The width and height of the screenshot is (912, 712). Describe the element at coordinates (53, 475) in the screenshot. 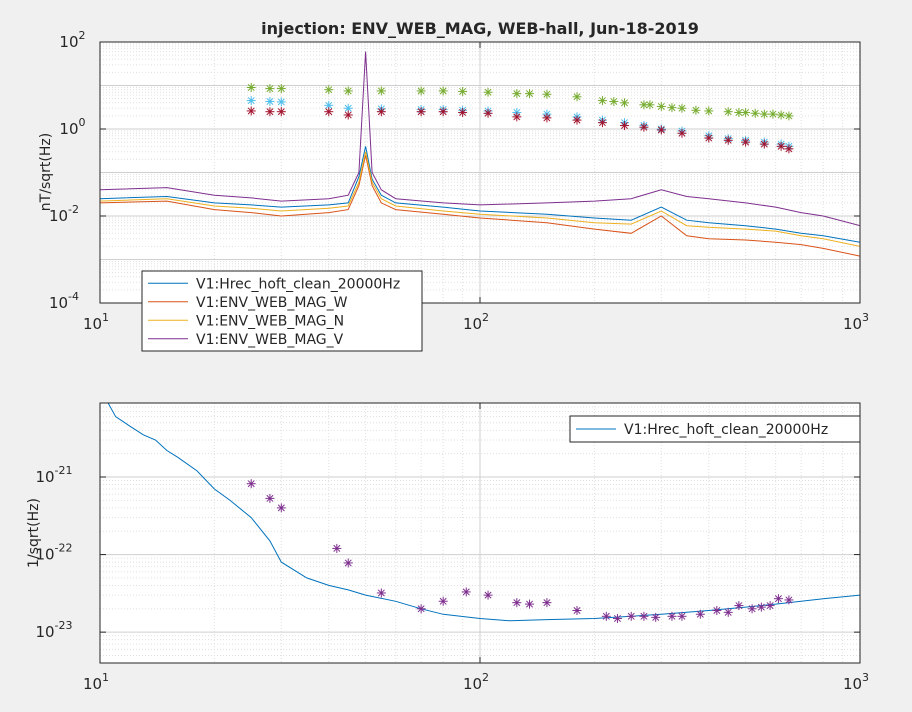

I see `y-tick-label: 10⁻²¹` at that location.